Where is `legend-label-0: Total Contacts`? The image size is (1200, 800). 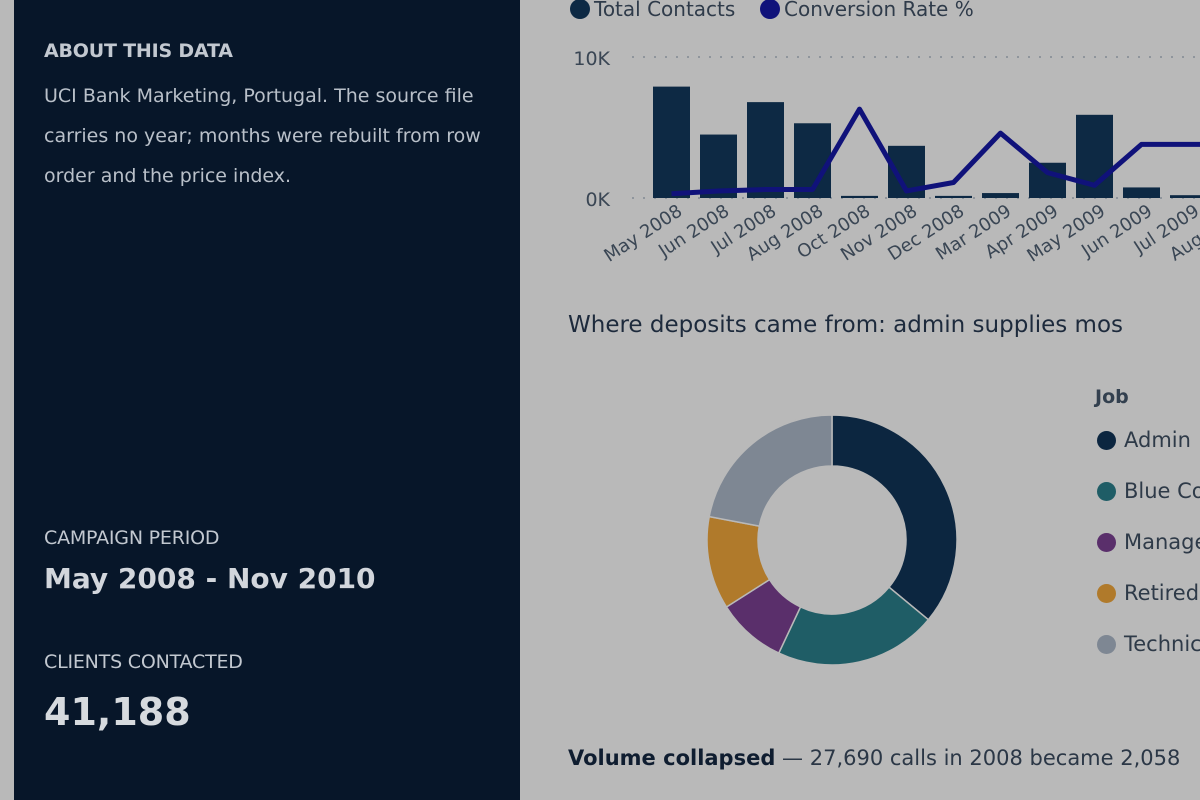 legend-label-0: Total Contacts is located at coordinates (664, 10).